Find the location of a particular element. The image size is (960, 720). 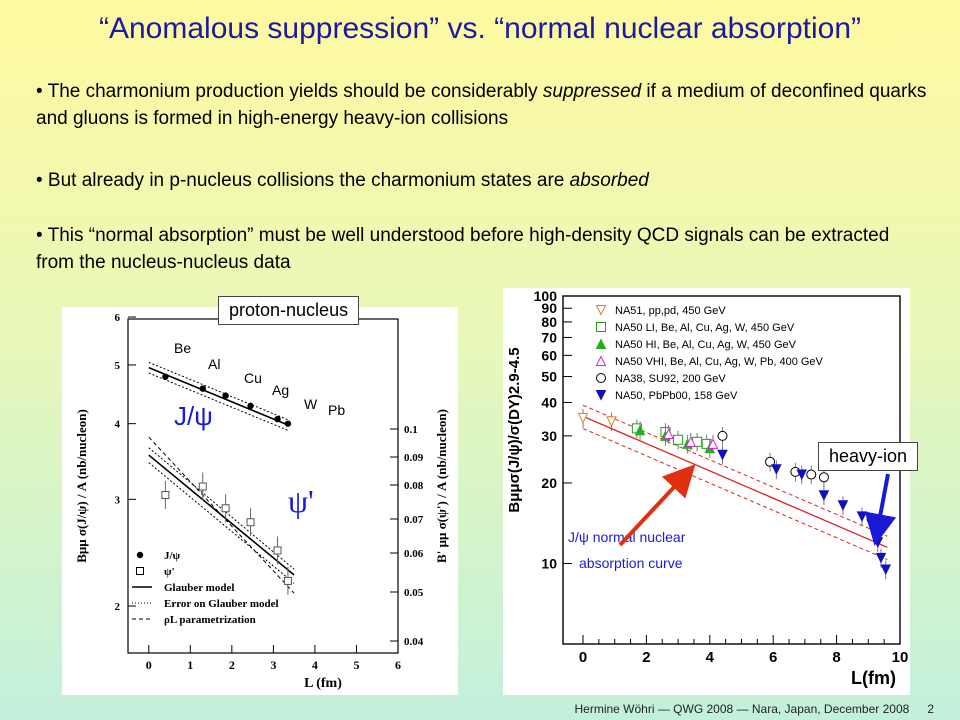

pA-y-tick-label: 4 is located at coordinates (118, 425).